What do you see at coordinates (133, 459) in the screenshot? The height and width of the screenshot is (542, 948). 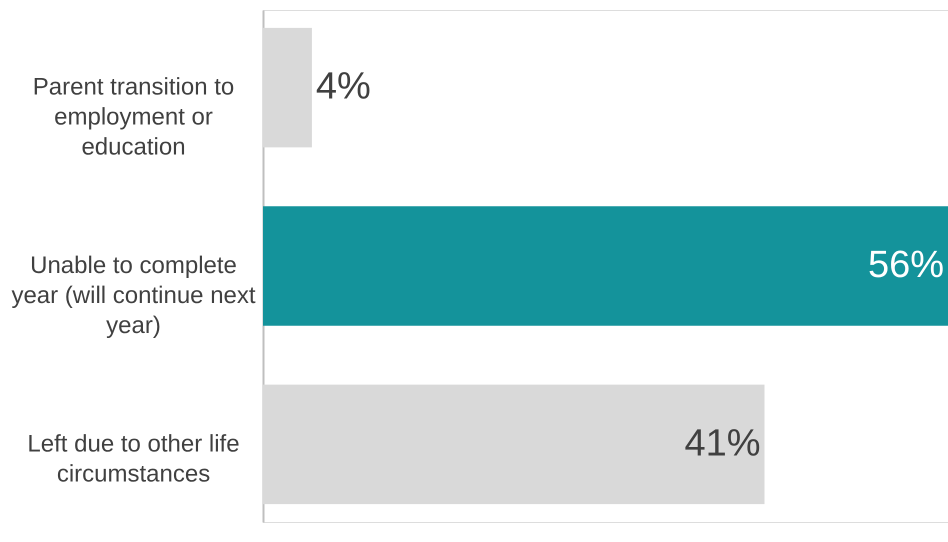 I see `y-tick-label: Left due to other life circumstances` at bounding box center [133, 459].